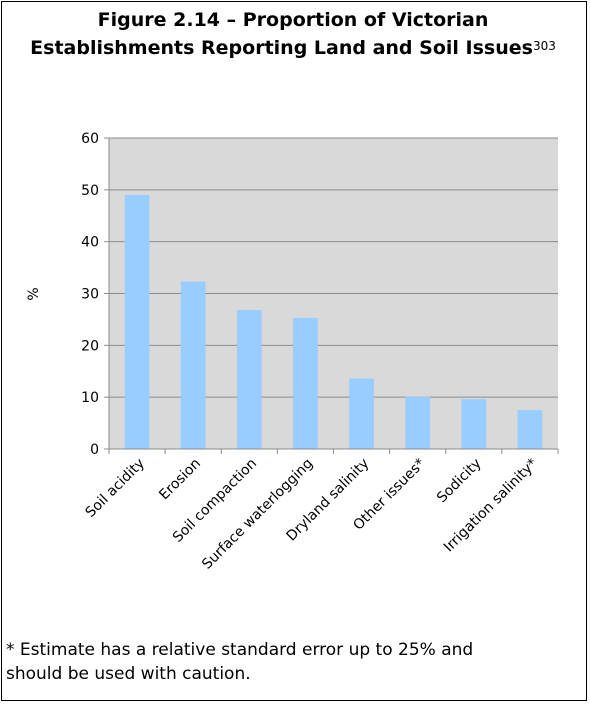 The image size is (590, 704). What do you see at coordinates (180, 480) in the screenshot?
I see `x-category-label: Erosion` at bounding box center [180, 480].